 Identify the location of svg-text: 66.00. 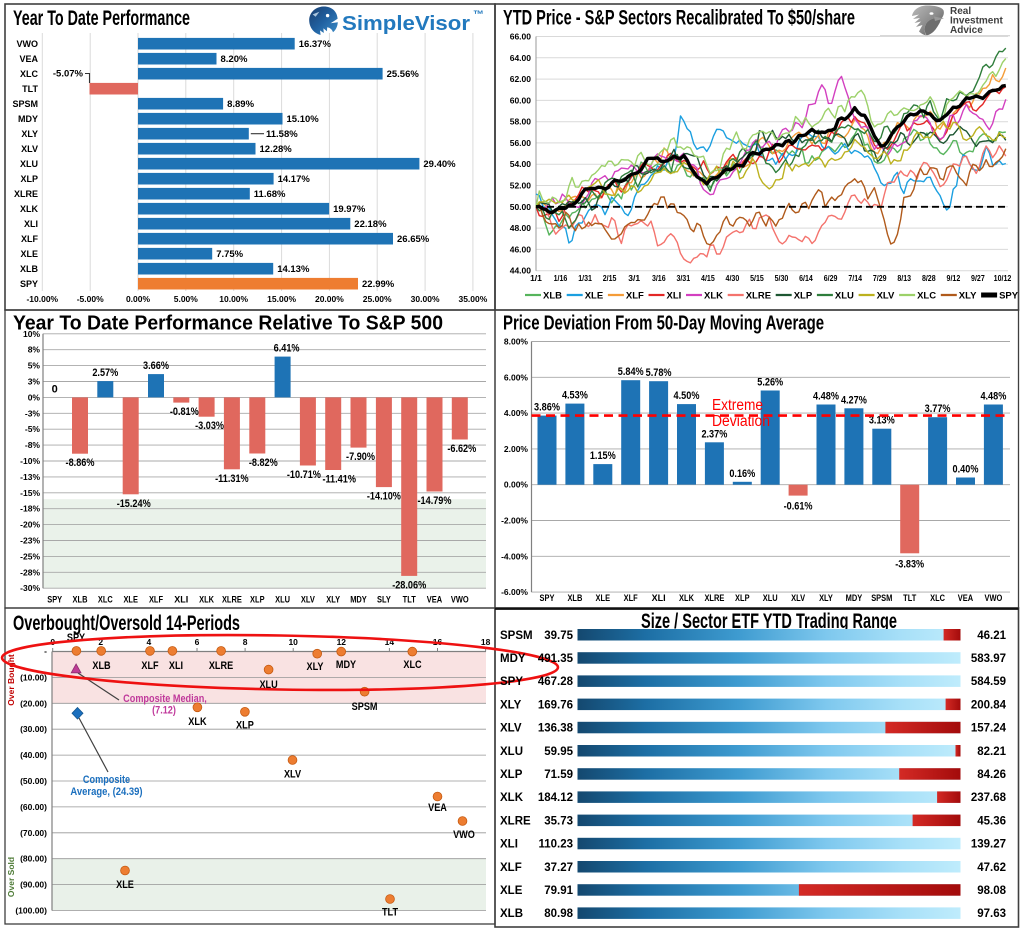
(521, 37).